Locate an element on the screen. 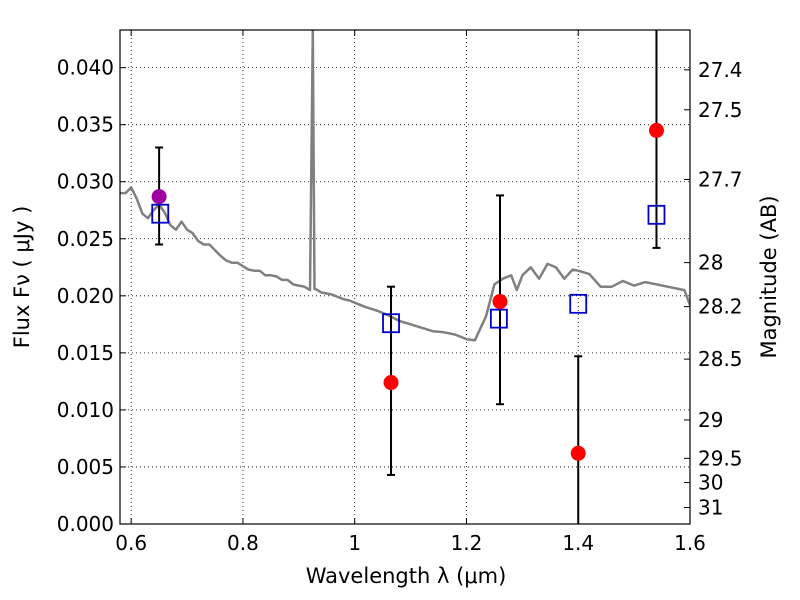 The image size is (800, 600). y-tick-label: 0.025 is located at coordinates (85, 239).